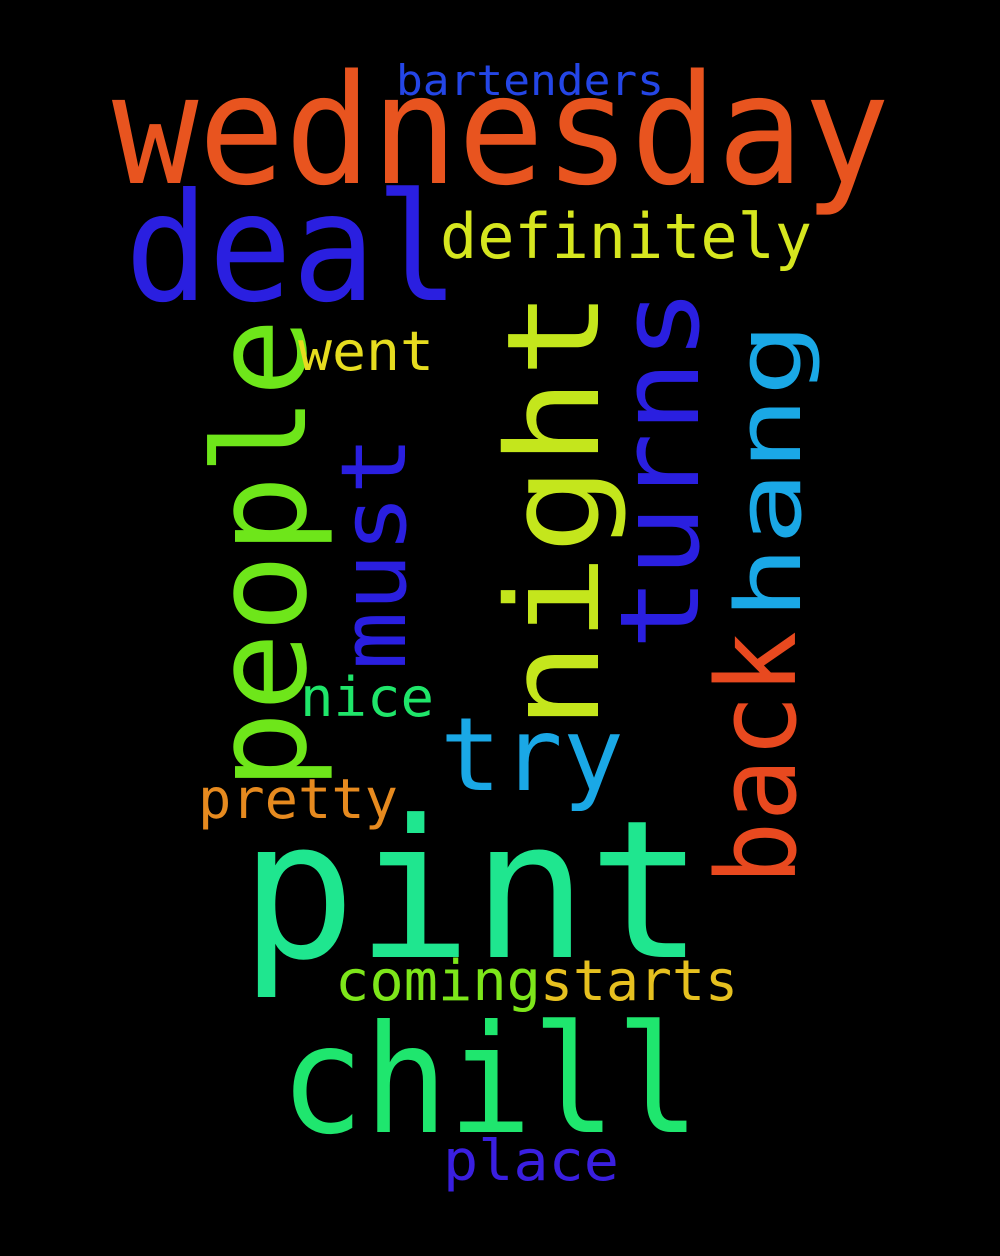 The image size is (1000, 1256). What do you see at coordinates (532, 755) in the screenshot?
I see `word-try: try` at bounding box center [532, 755].